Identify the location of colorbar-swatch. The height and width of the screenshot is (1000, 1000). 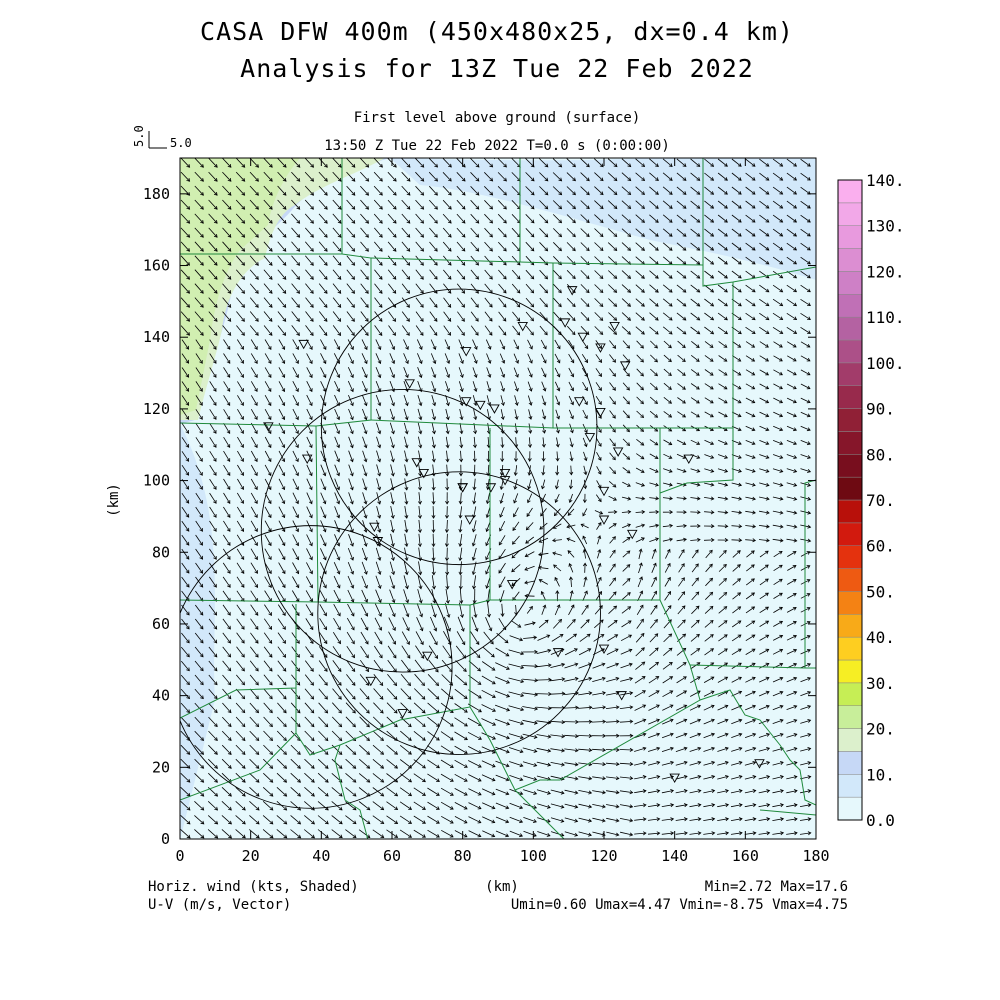
(850, 283).